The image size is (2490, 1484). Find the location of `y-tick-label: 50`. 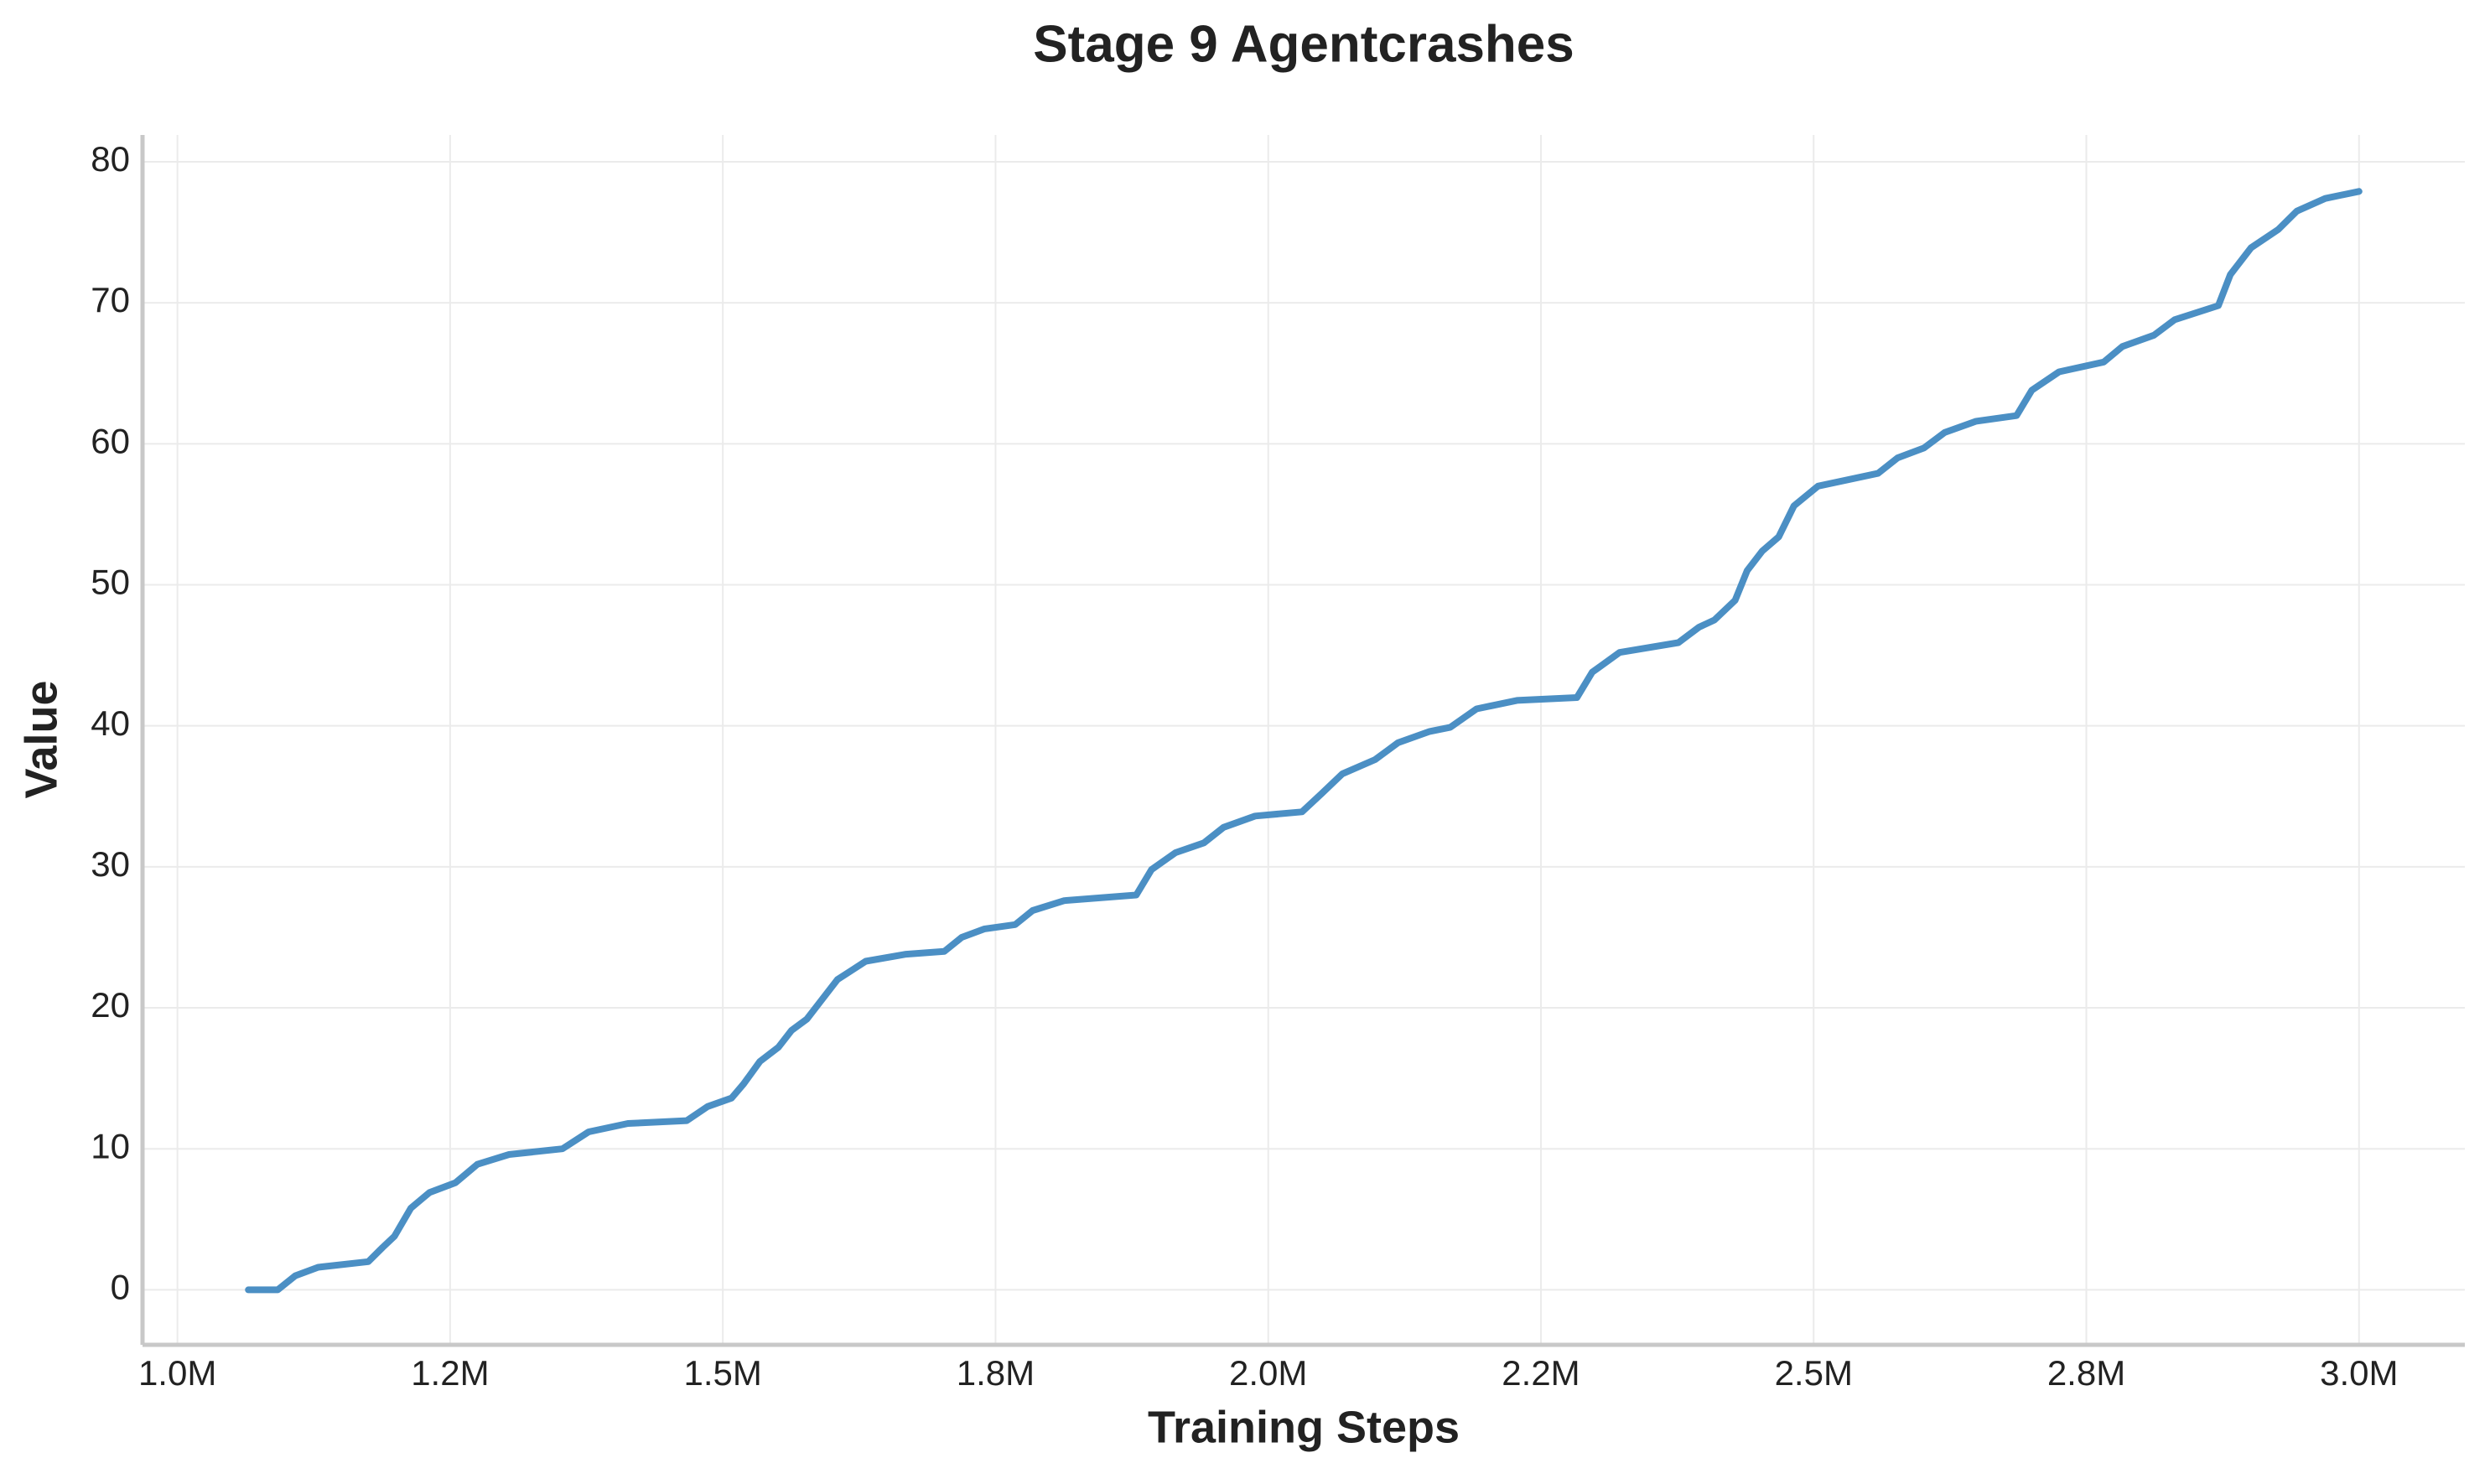

y-tick-label: 50 is located at coordinates (110, 582).